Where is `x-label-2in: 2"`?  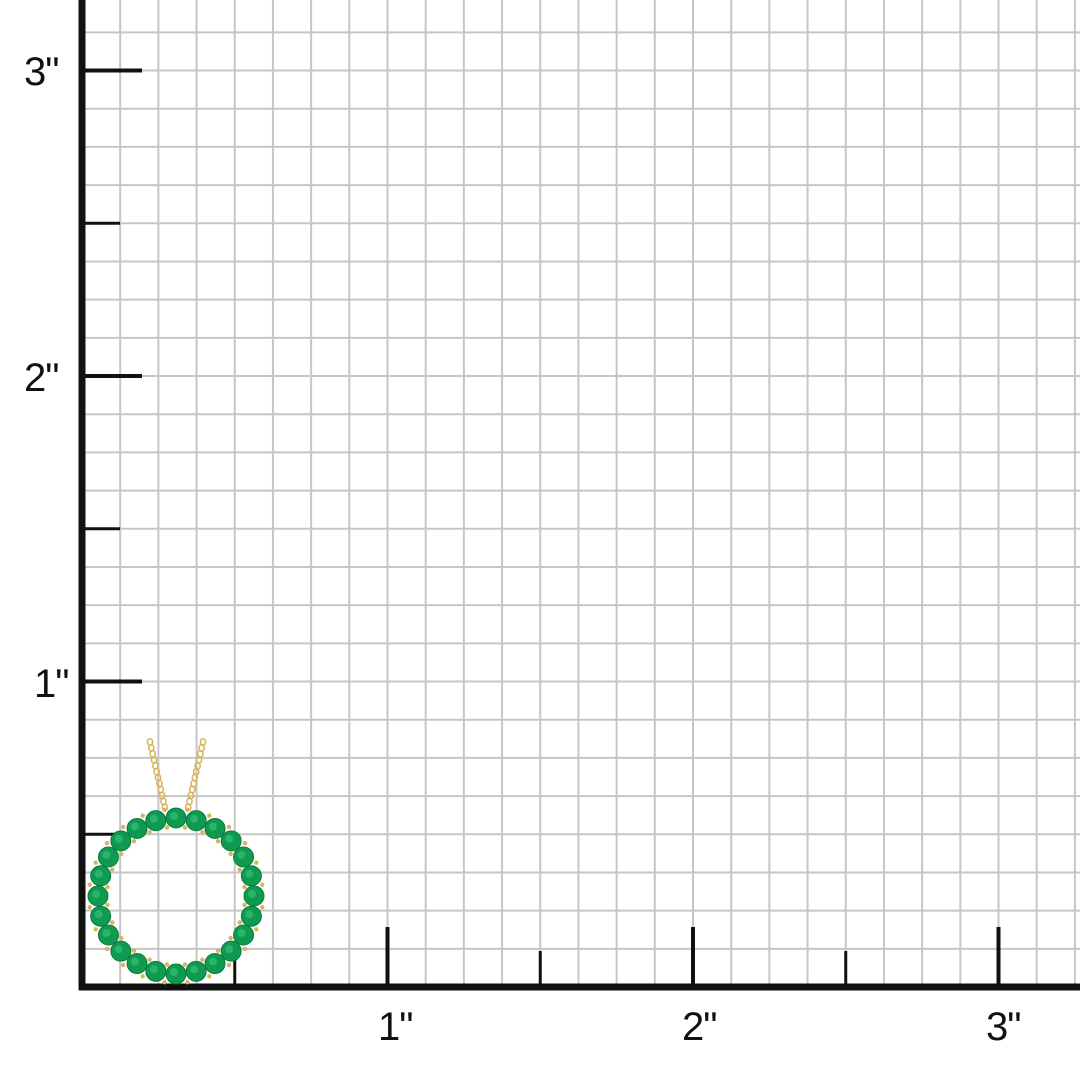 x-label-2in: 2" is located at coordinates (699, 1027).